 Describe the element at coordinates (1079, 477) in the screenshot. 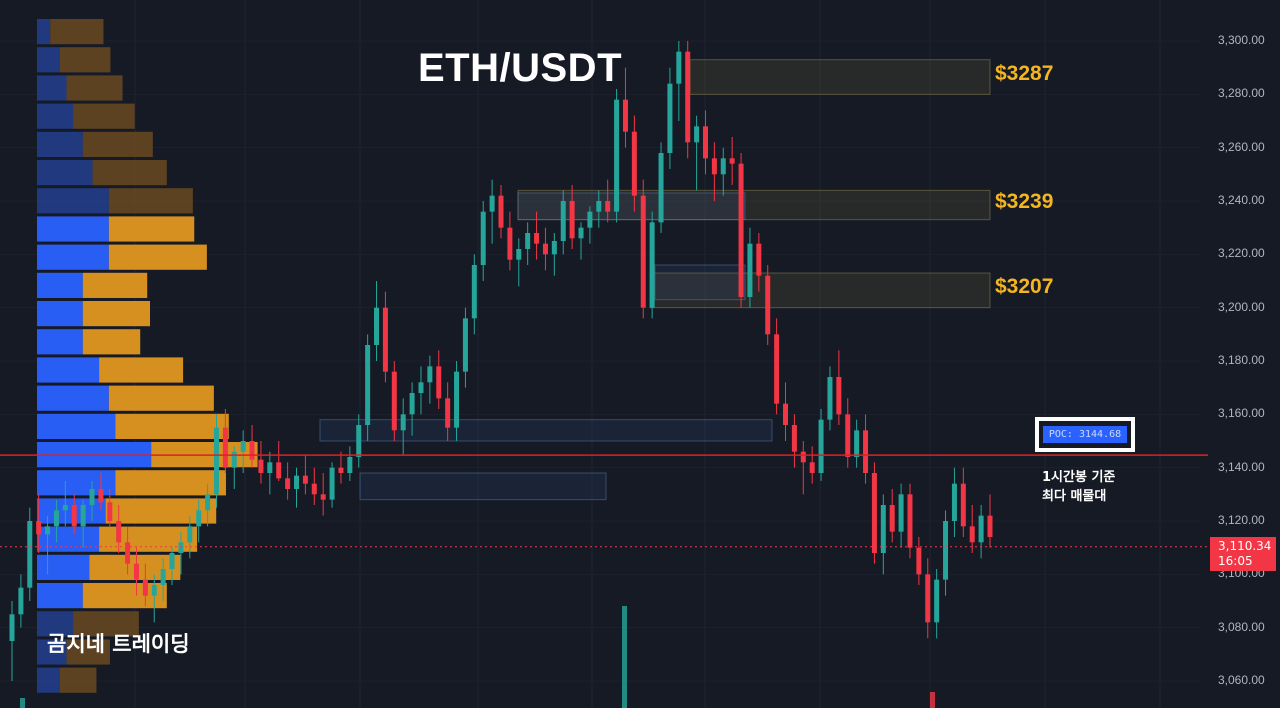

I see `poc-note-line1: 1시간봉 기준` at that location.